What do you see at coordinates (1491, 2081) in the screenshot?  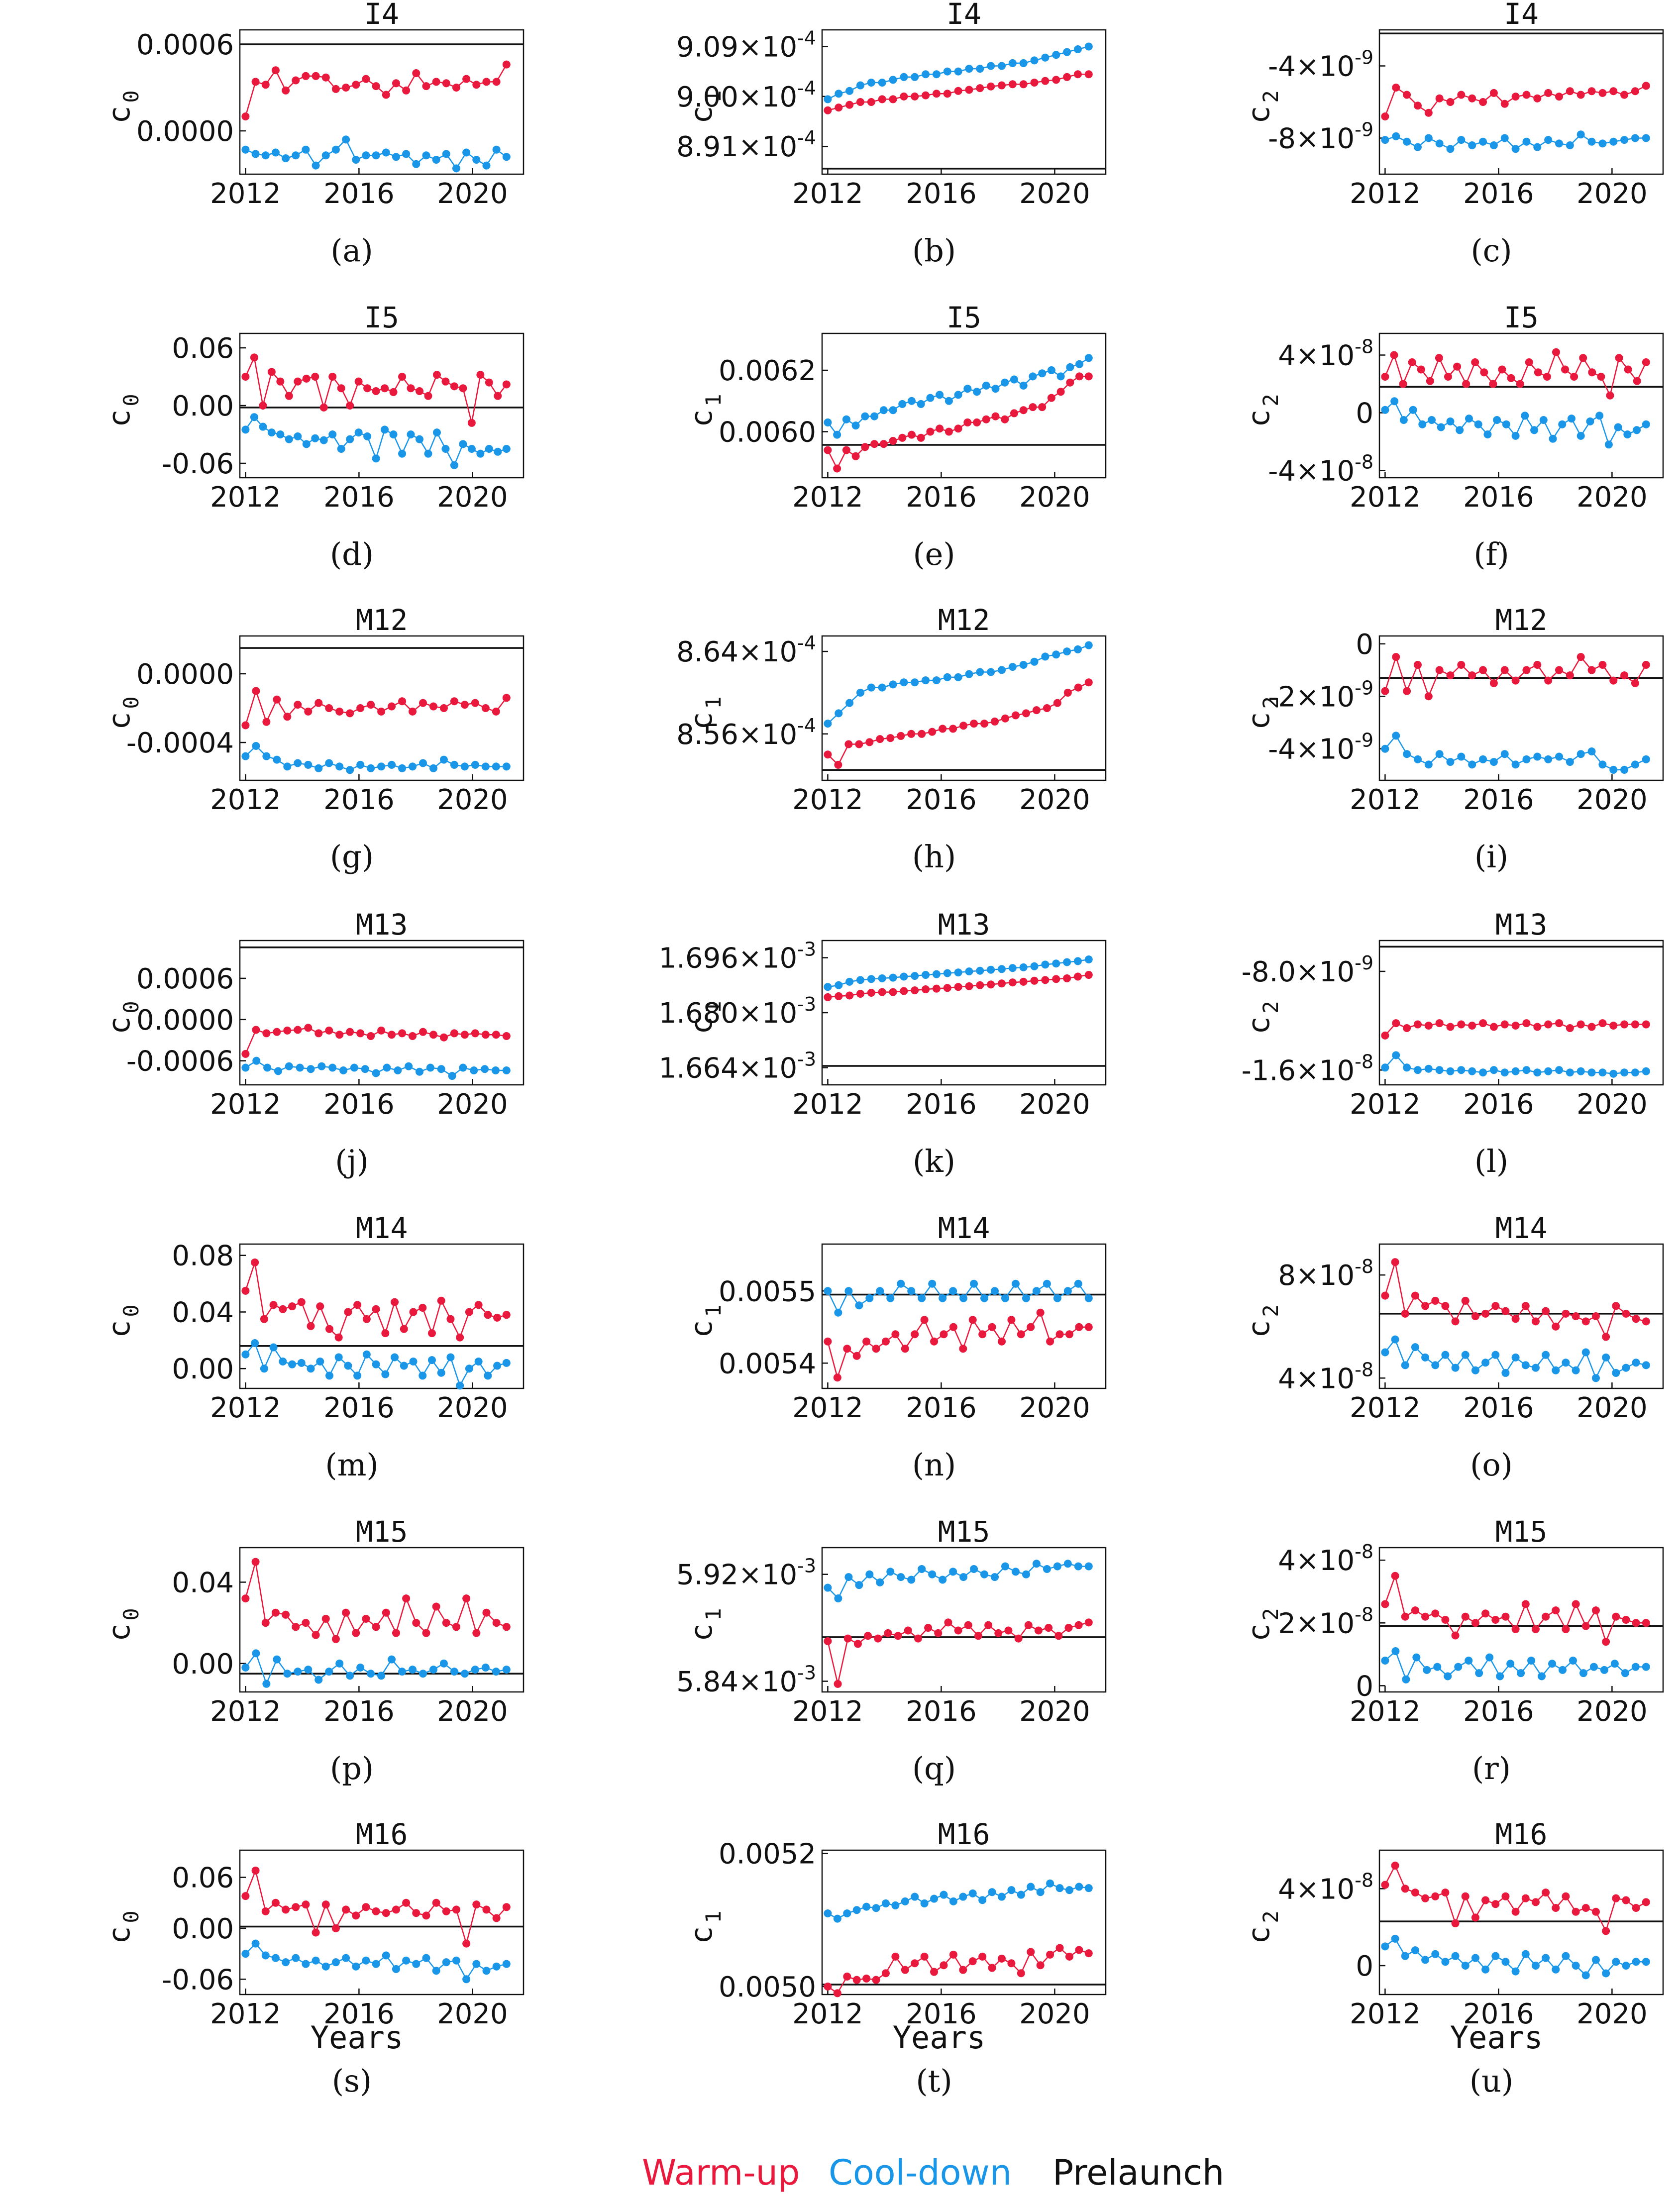 I see `panel-label: (u)` at bounding box center [1491, 2081].